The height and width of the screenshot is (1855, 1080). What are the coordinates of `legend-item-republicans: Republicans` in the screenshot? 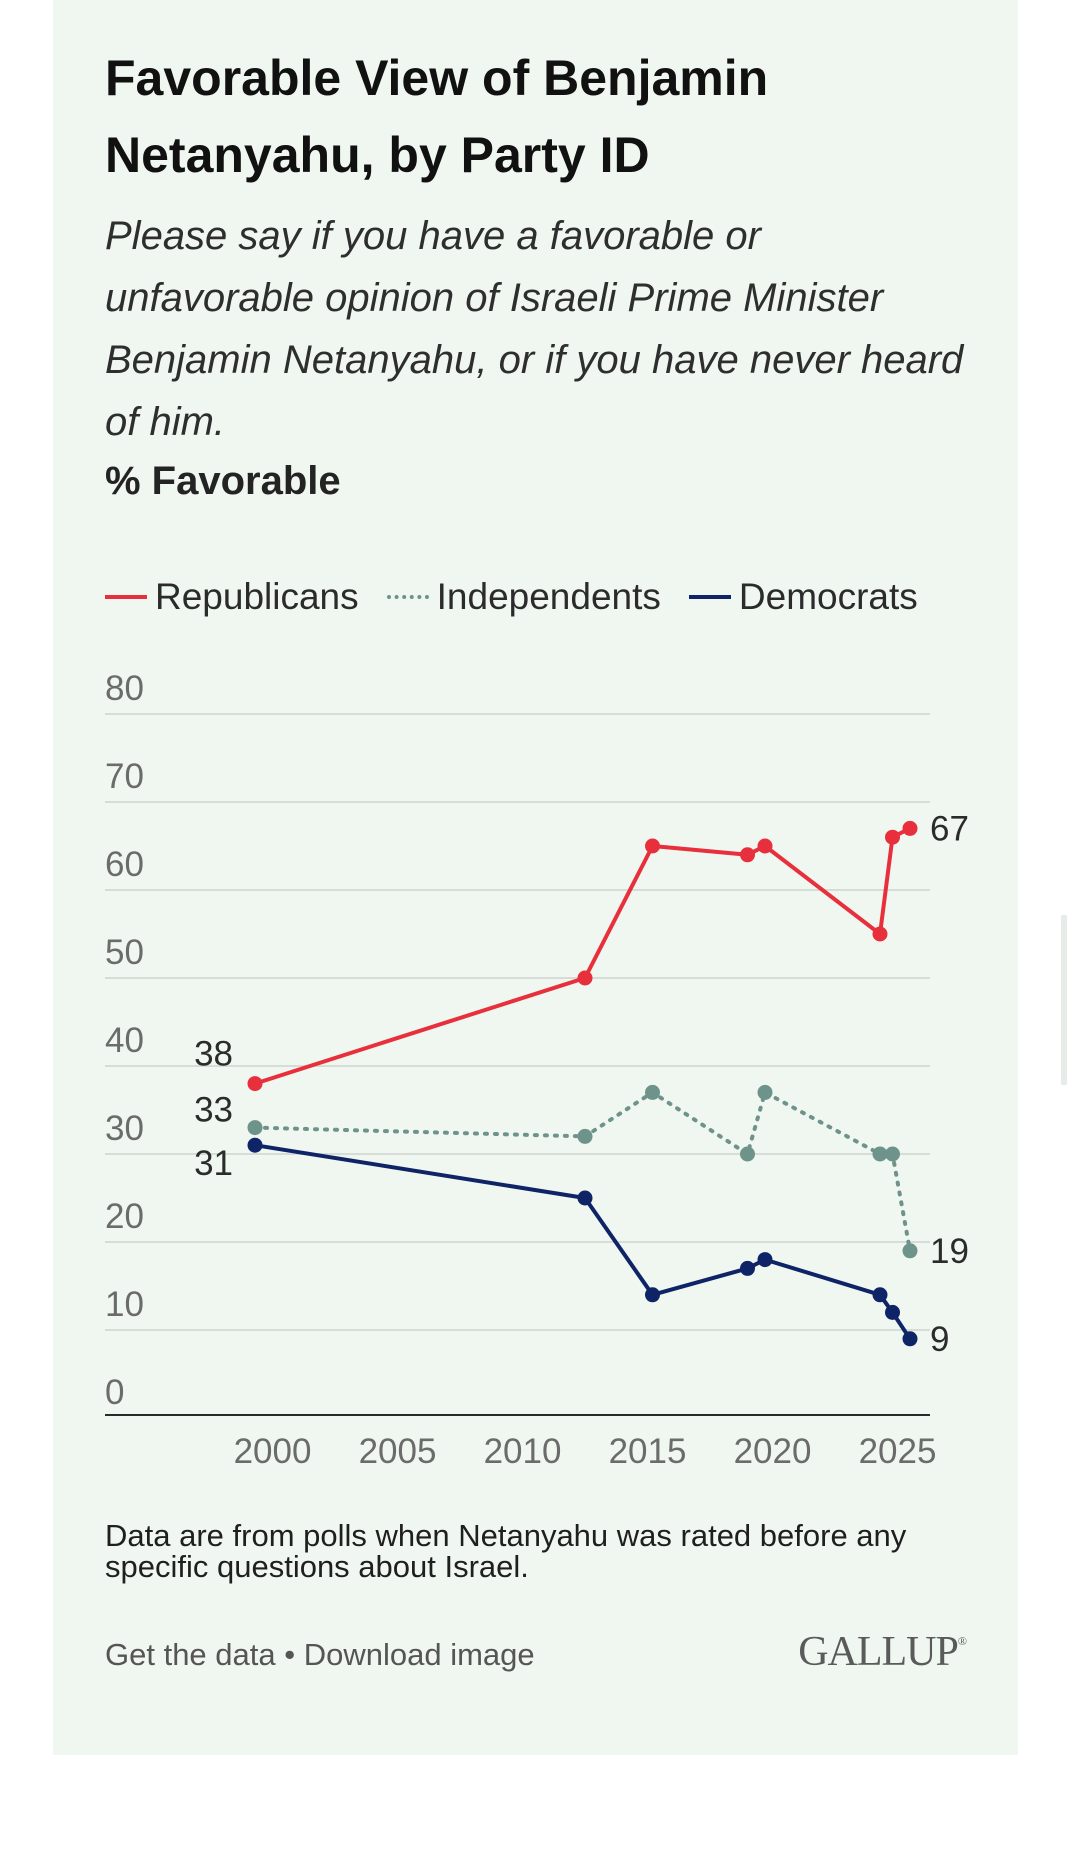 It's located at (232, 597).